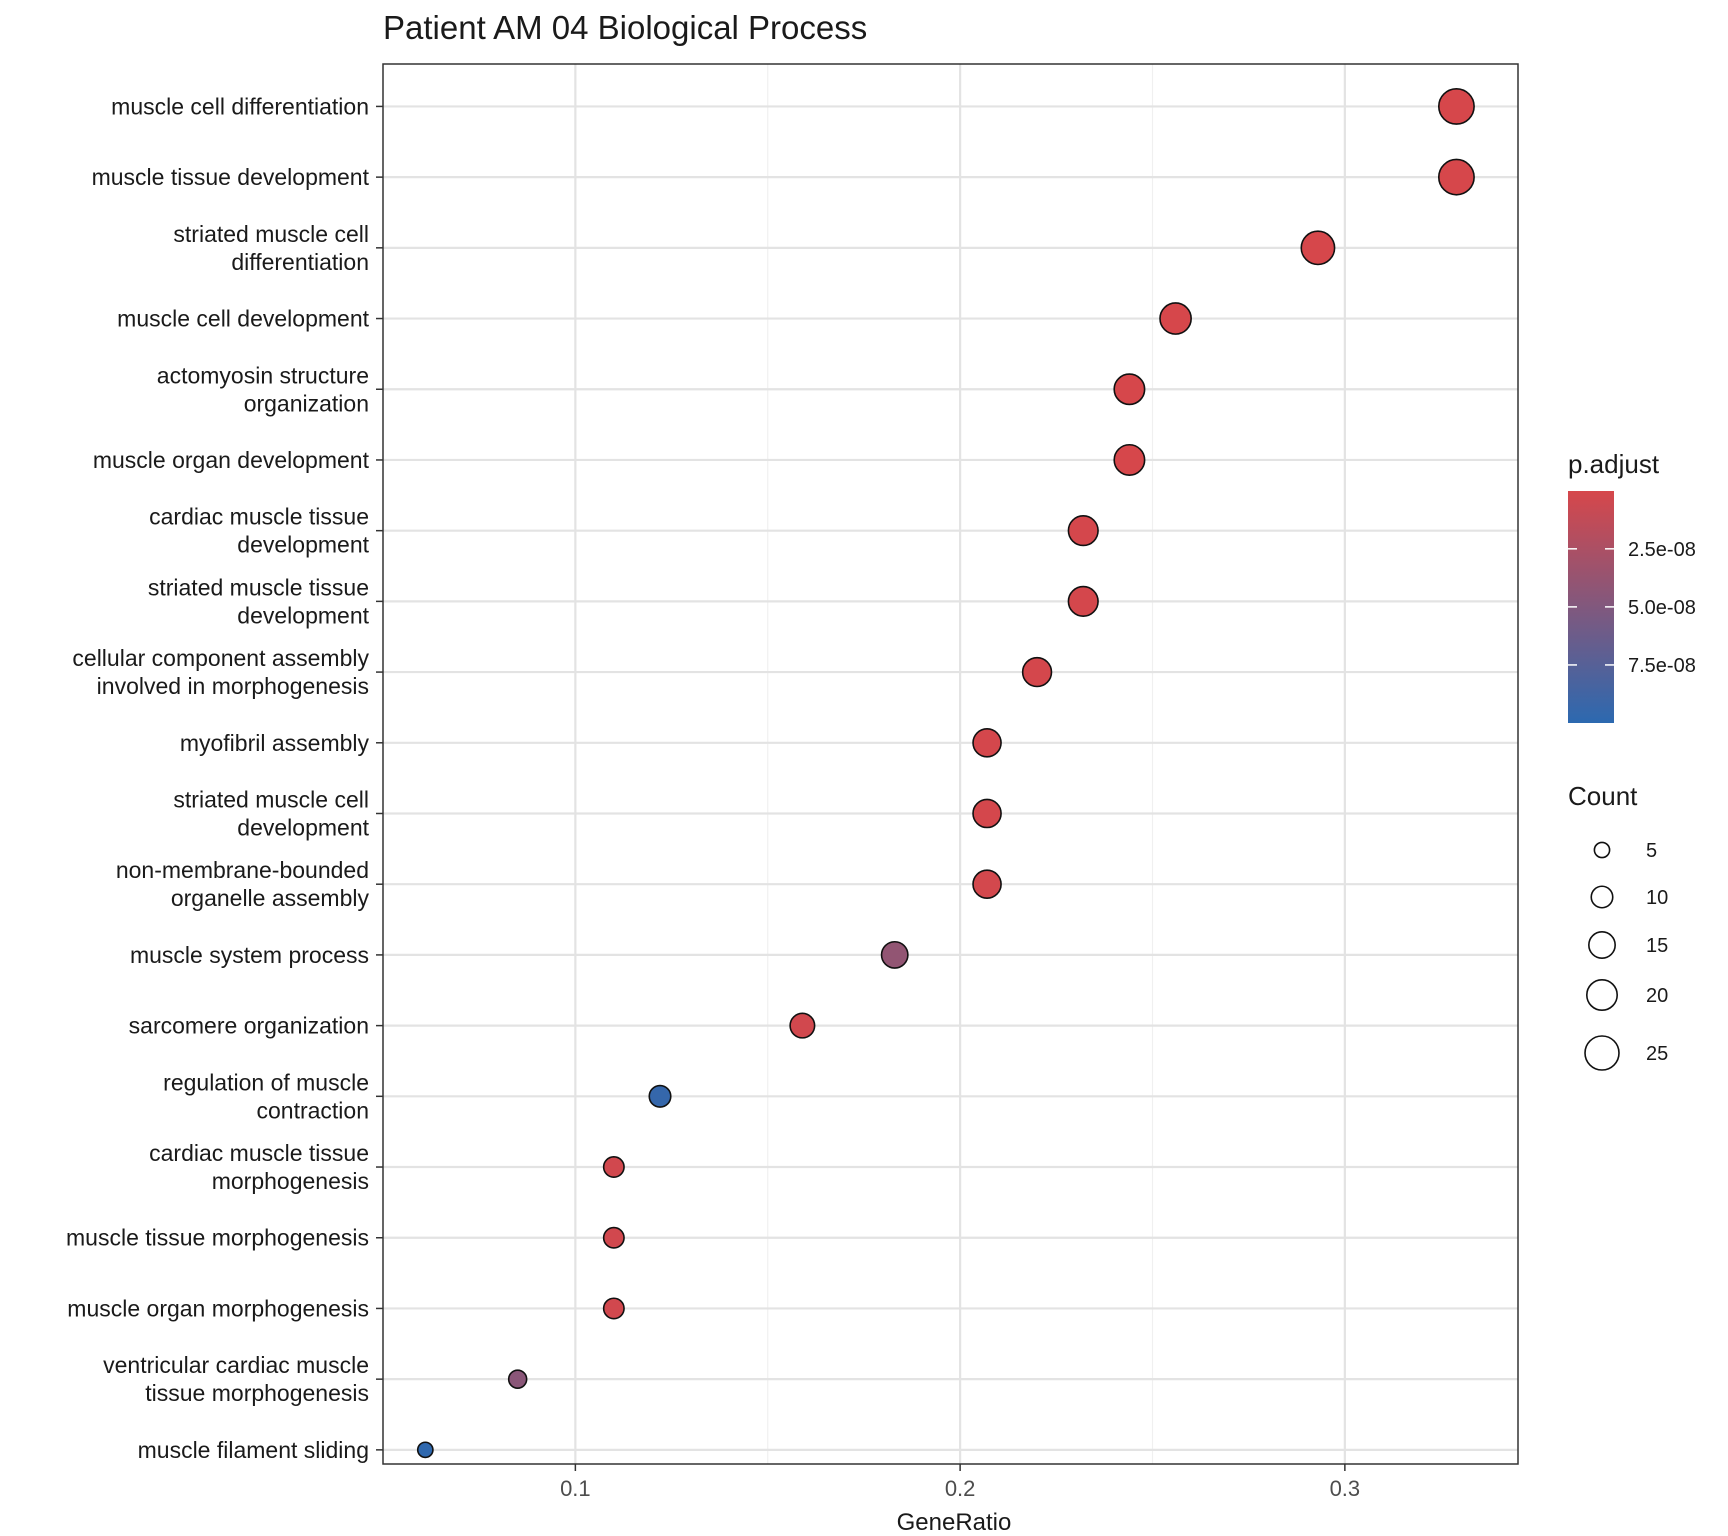 This screenshot has width=1728, height=1536. What do you see at coordinates (253, 1450) in the screenshot?
I see `y-tick-label: muscle filament sliding` at bounding box center [253, 1450].